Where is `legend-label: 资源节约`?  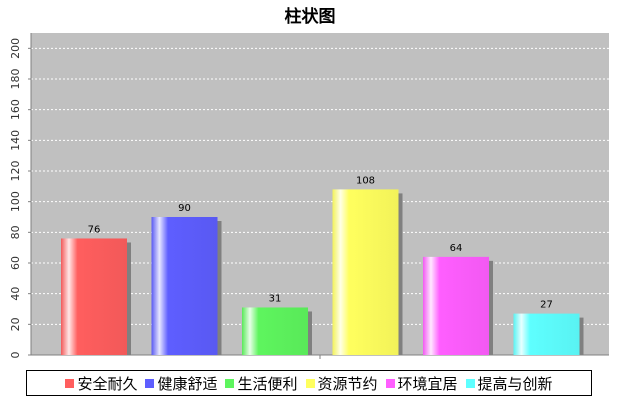 legend-label: 资源节约 is located at coordinates (347, 383).